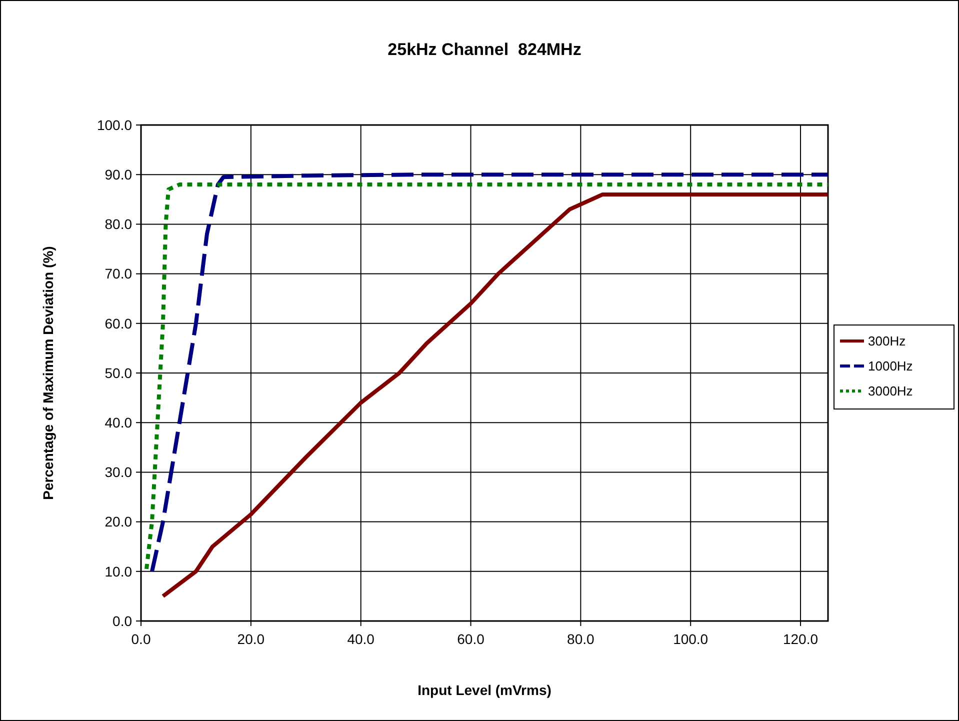  I want to click on x-tick-label: 40.0, so click(361, 639).